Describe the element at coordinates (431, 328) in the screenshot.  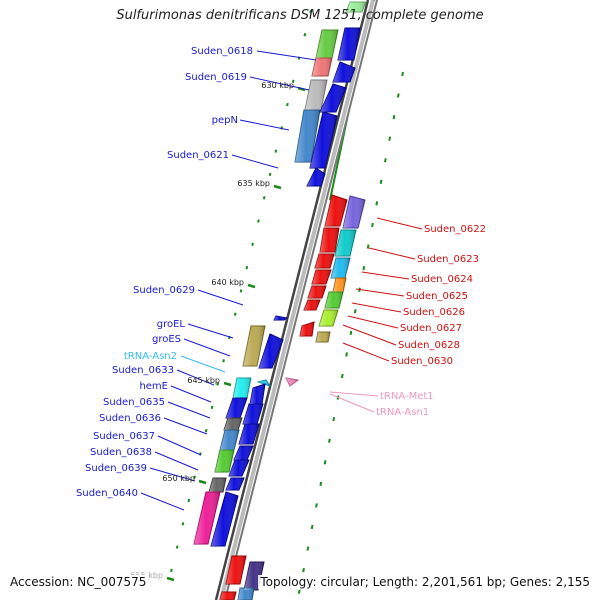
I see `label-Suden_0627: Suden_0627` at that location.